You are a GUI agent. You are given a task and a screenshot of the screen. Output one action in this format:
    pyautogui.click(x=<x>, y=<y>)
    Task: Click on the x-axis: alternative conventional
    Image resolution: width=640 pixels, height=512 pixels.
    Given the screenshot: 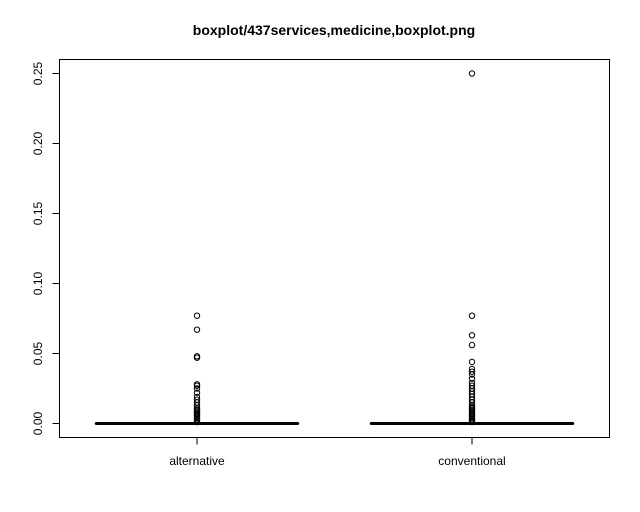 What is the action you would take?
    pyautogui.click(x=337, y=452)
    